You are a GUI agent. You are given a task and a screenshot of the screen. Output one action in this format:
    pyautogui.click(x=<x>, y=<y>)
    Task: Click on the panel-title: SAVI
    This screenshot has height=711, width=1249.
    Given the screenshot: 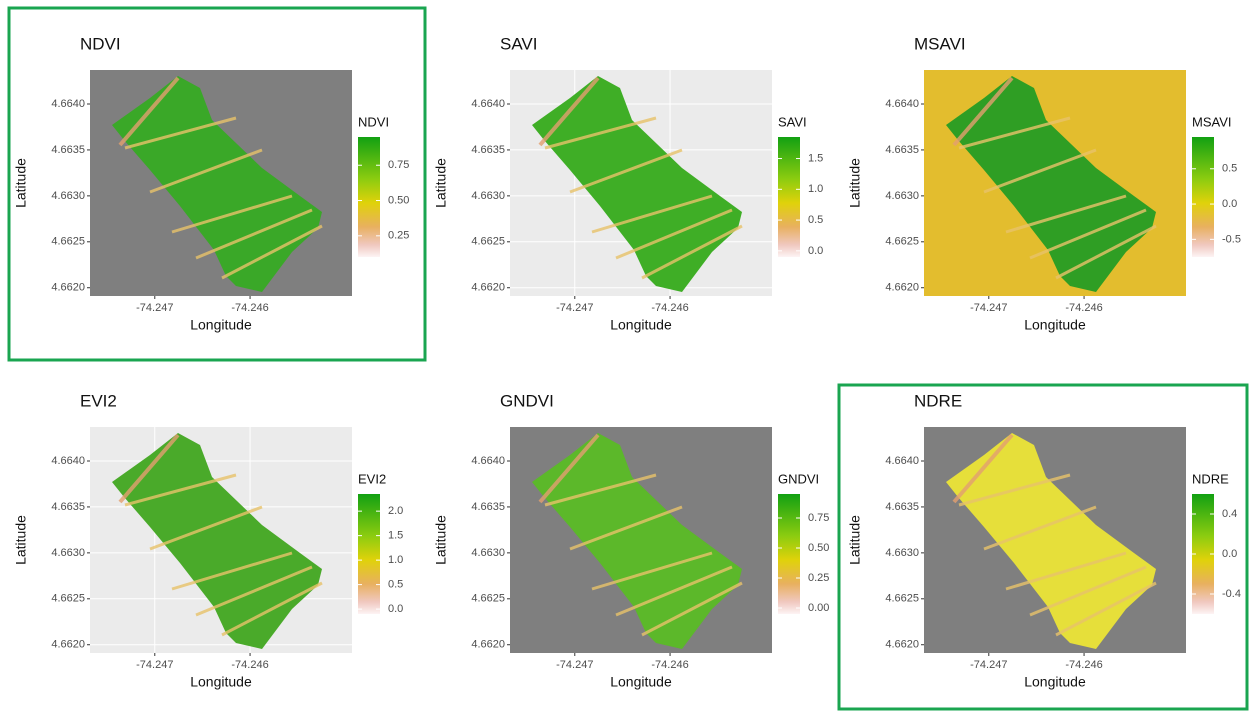 What is the action you would take?
    pyautogui.click(x=518, y=43)
    